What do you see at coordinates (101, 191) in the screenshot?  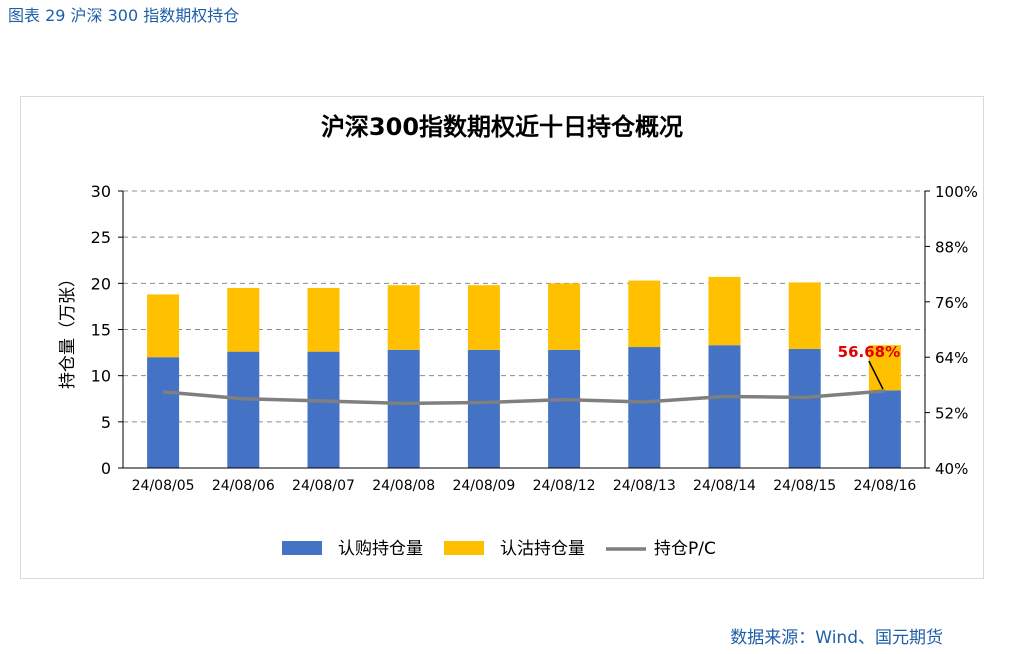 I see `y-tick-label: 30` at bounding box center [101, 191].